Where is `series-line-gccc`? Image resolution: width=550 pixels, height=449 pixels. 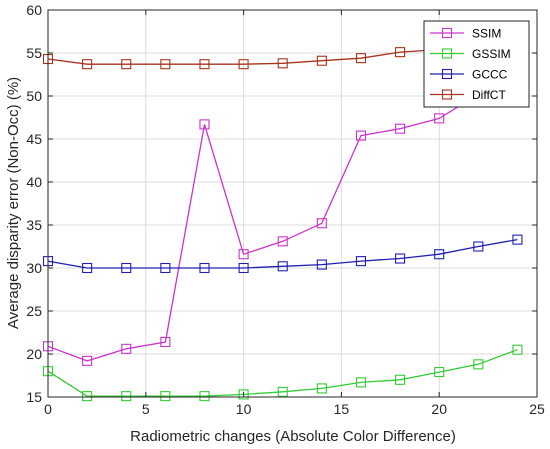
series-line-gccc is located at coordinates (282, 253).